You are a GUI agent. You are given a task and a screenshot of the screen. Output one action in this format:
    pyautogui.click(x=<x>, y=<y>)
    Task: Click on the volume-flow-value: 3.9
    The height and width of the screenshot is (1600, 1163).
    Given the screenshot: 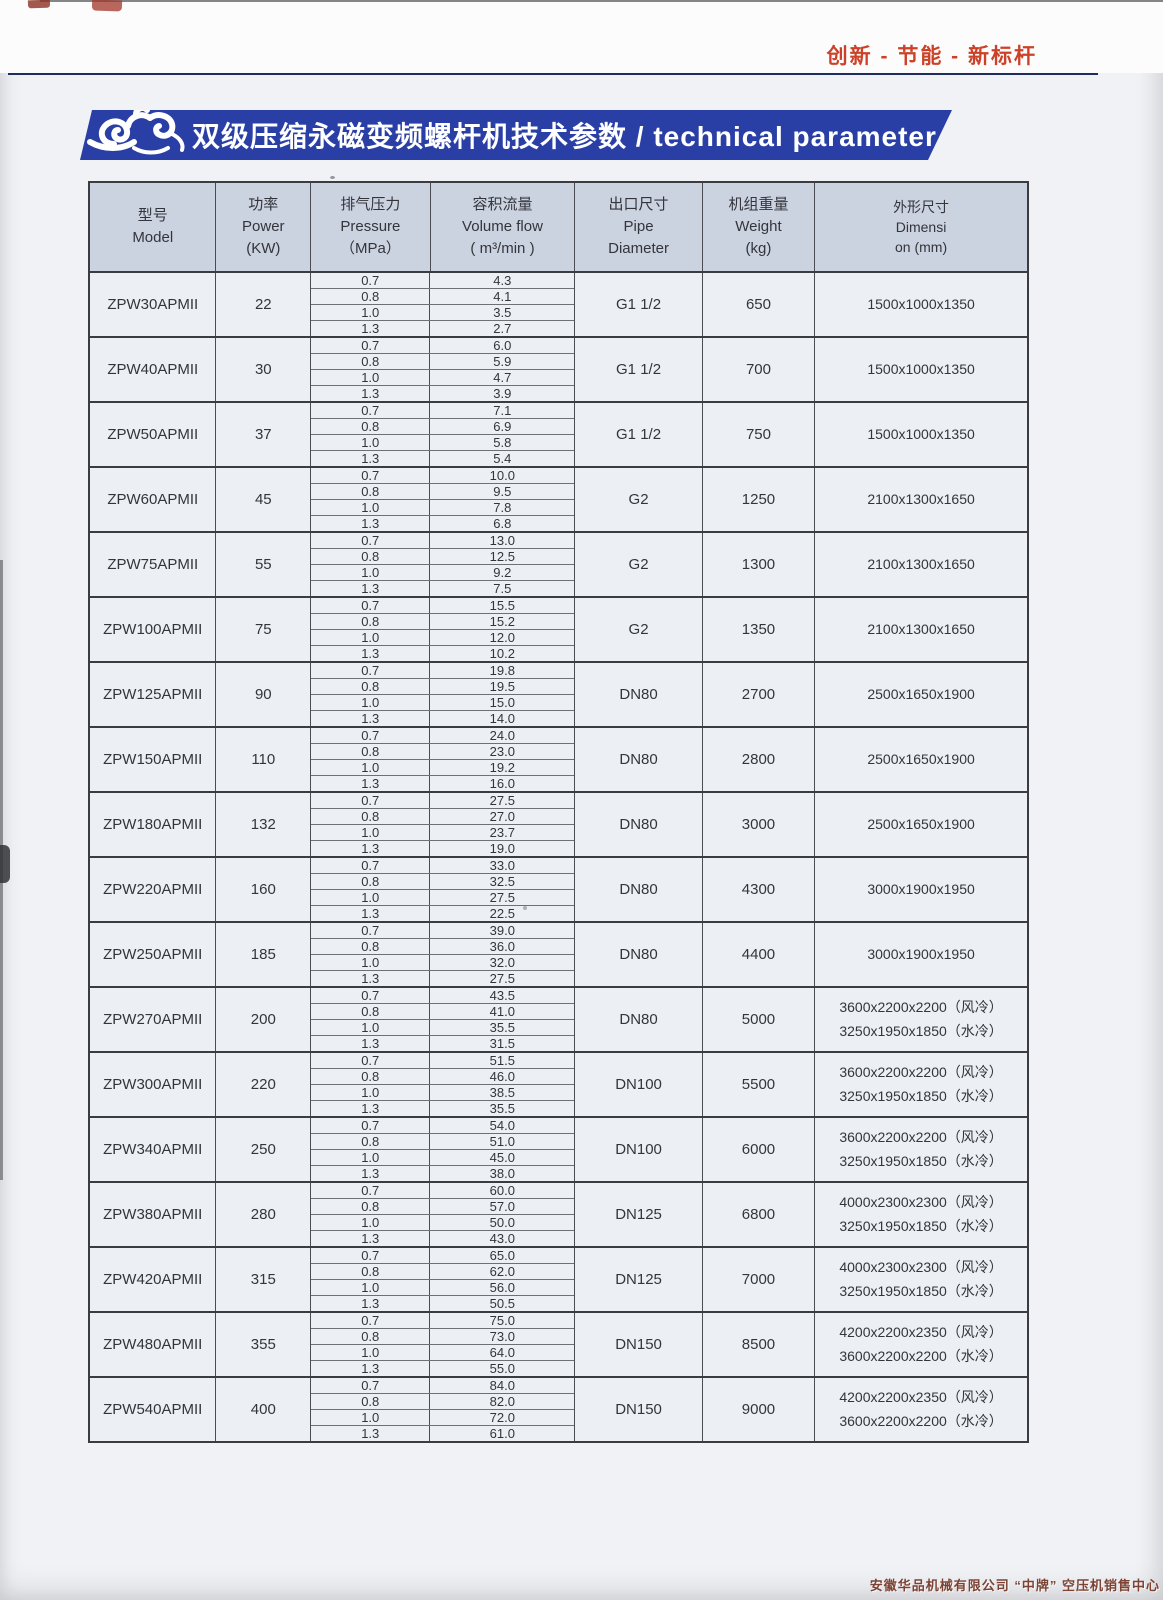 What is the action you would take?
    pyautogui.click(x=502, y=393)
    